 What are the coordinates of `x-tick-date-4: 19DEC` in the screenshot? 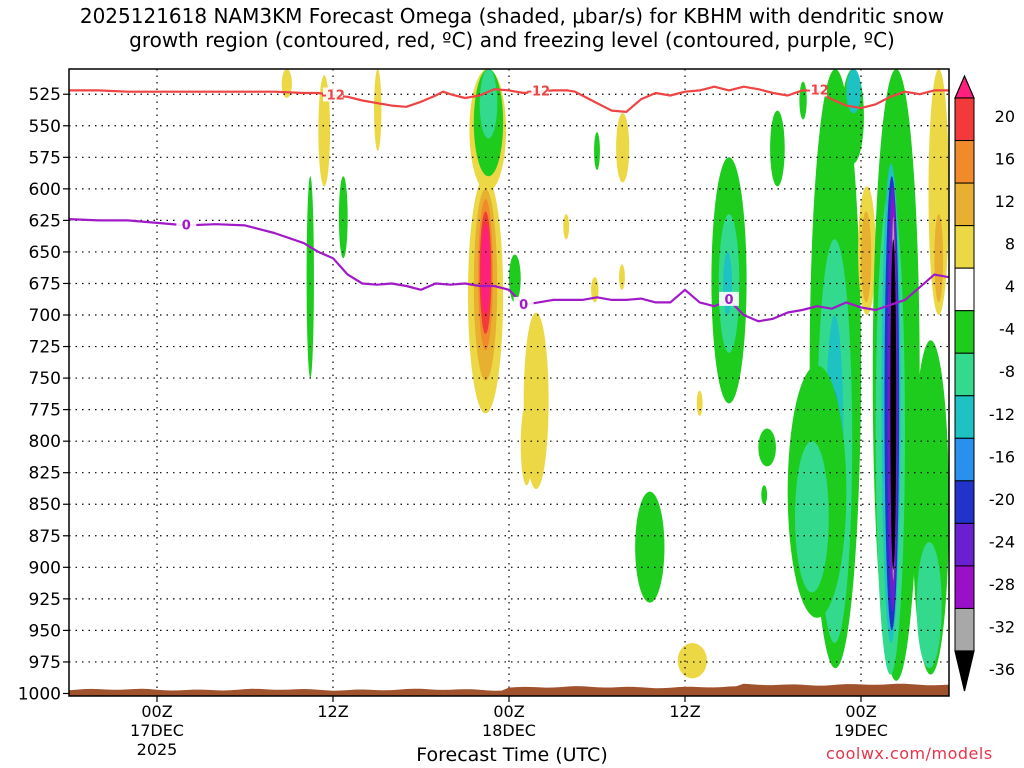 It's located at (861, 730).